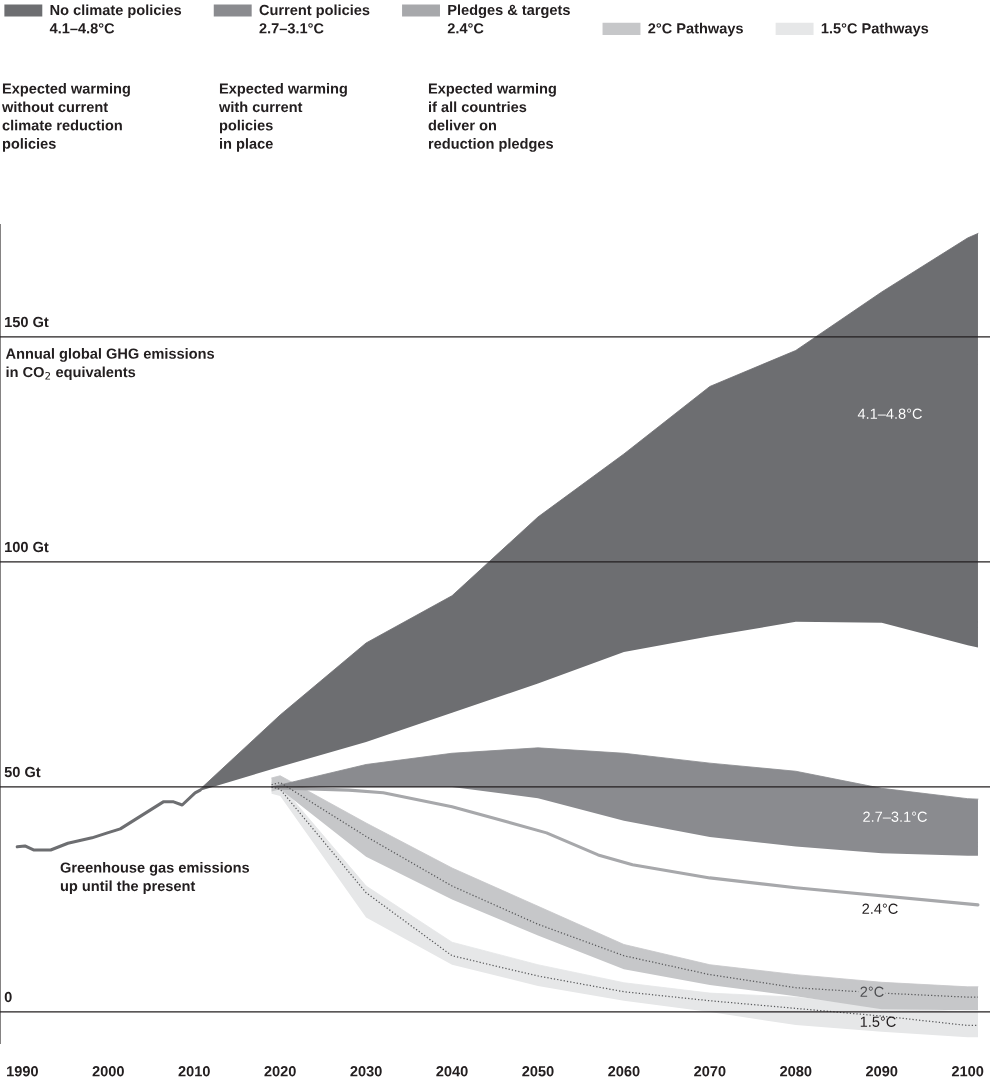 The image size is (990, 1088). What do you see at coordinates (27, 322) in the screenshot?
I see `y-tick-label: 150 Gt` at bounding box center [27, 322].